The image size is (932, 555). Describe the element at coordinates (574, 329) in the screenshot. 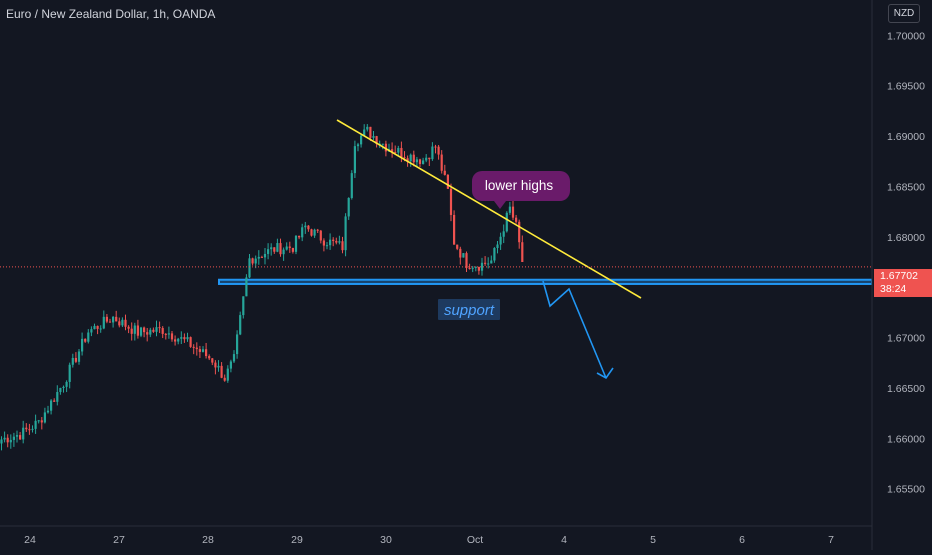

I see `projection-arrow` at that location.